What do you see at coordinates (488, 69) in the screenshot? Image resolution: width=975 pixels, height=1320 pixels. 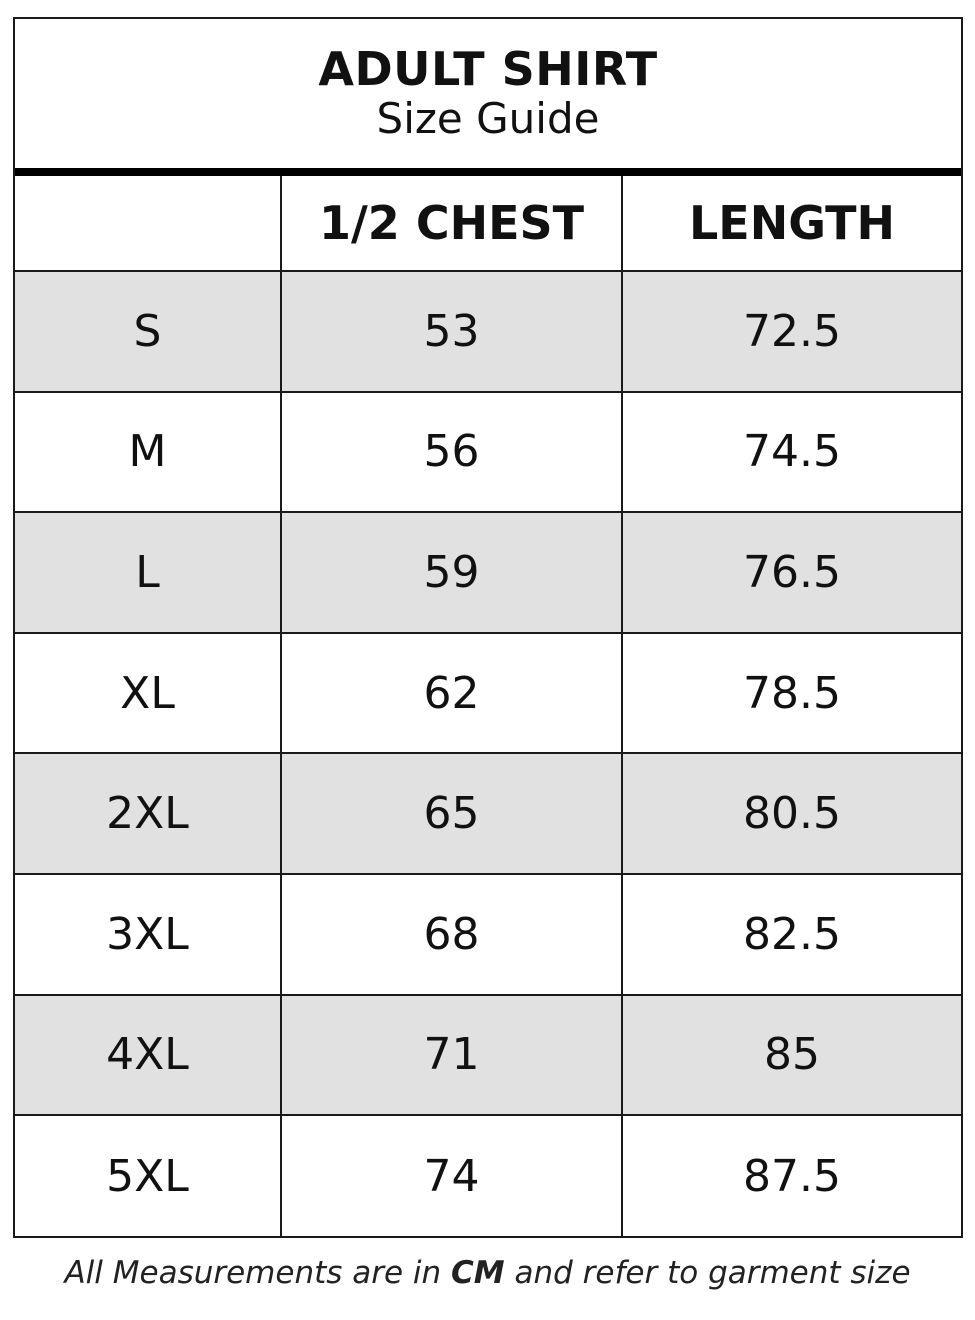 I see `table-title: ADULT SHIRT` at bounding box center [488, 69].